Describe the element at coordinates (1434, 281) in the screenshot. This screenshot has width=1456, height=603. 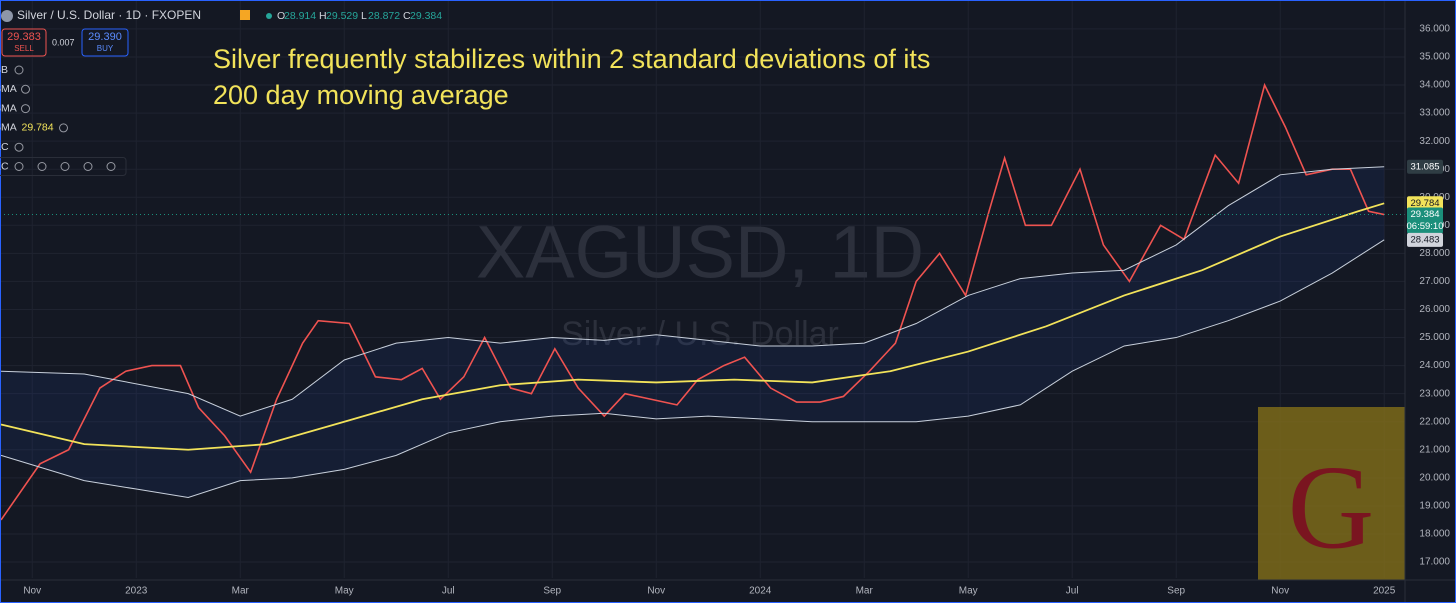
I see `y-tick-label: 27.000` at that location.